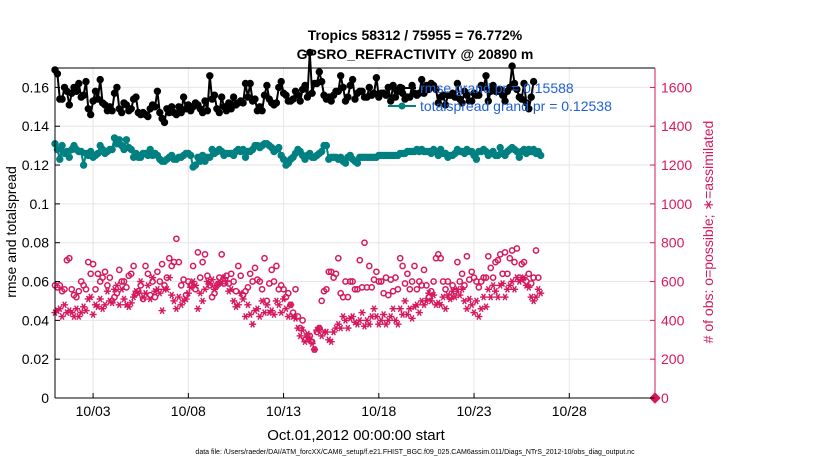 The image size is (830, 470). What do you see at coordinates (415, 35) in the screenshot?
I see `chart-title: Tropics 58312 / 75955 = 76.772%` at bounding box center [415, 35].